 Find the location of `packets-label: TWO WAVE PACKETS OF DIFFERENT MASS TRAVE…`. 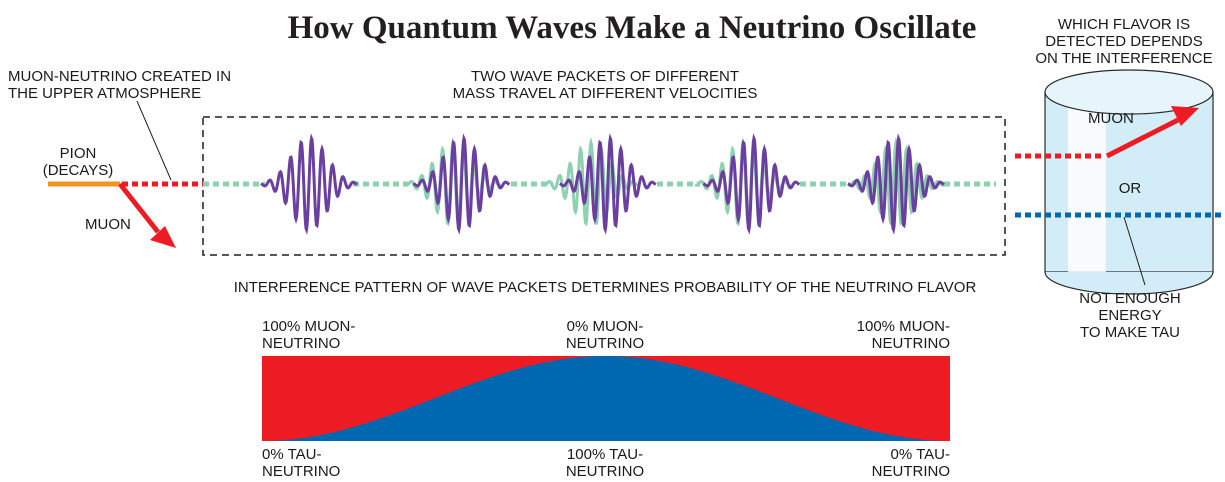

packets-label: TWO WAVE PACKETS OF DIFFERENT MASS TRAVE… is located at coordinates (605, 85).